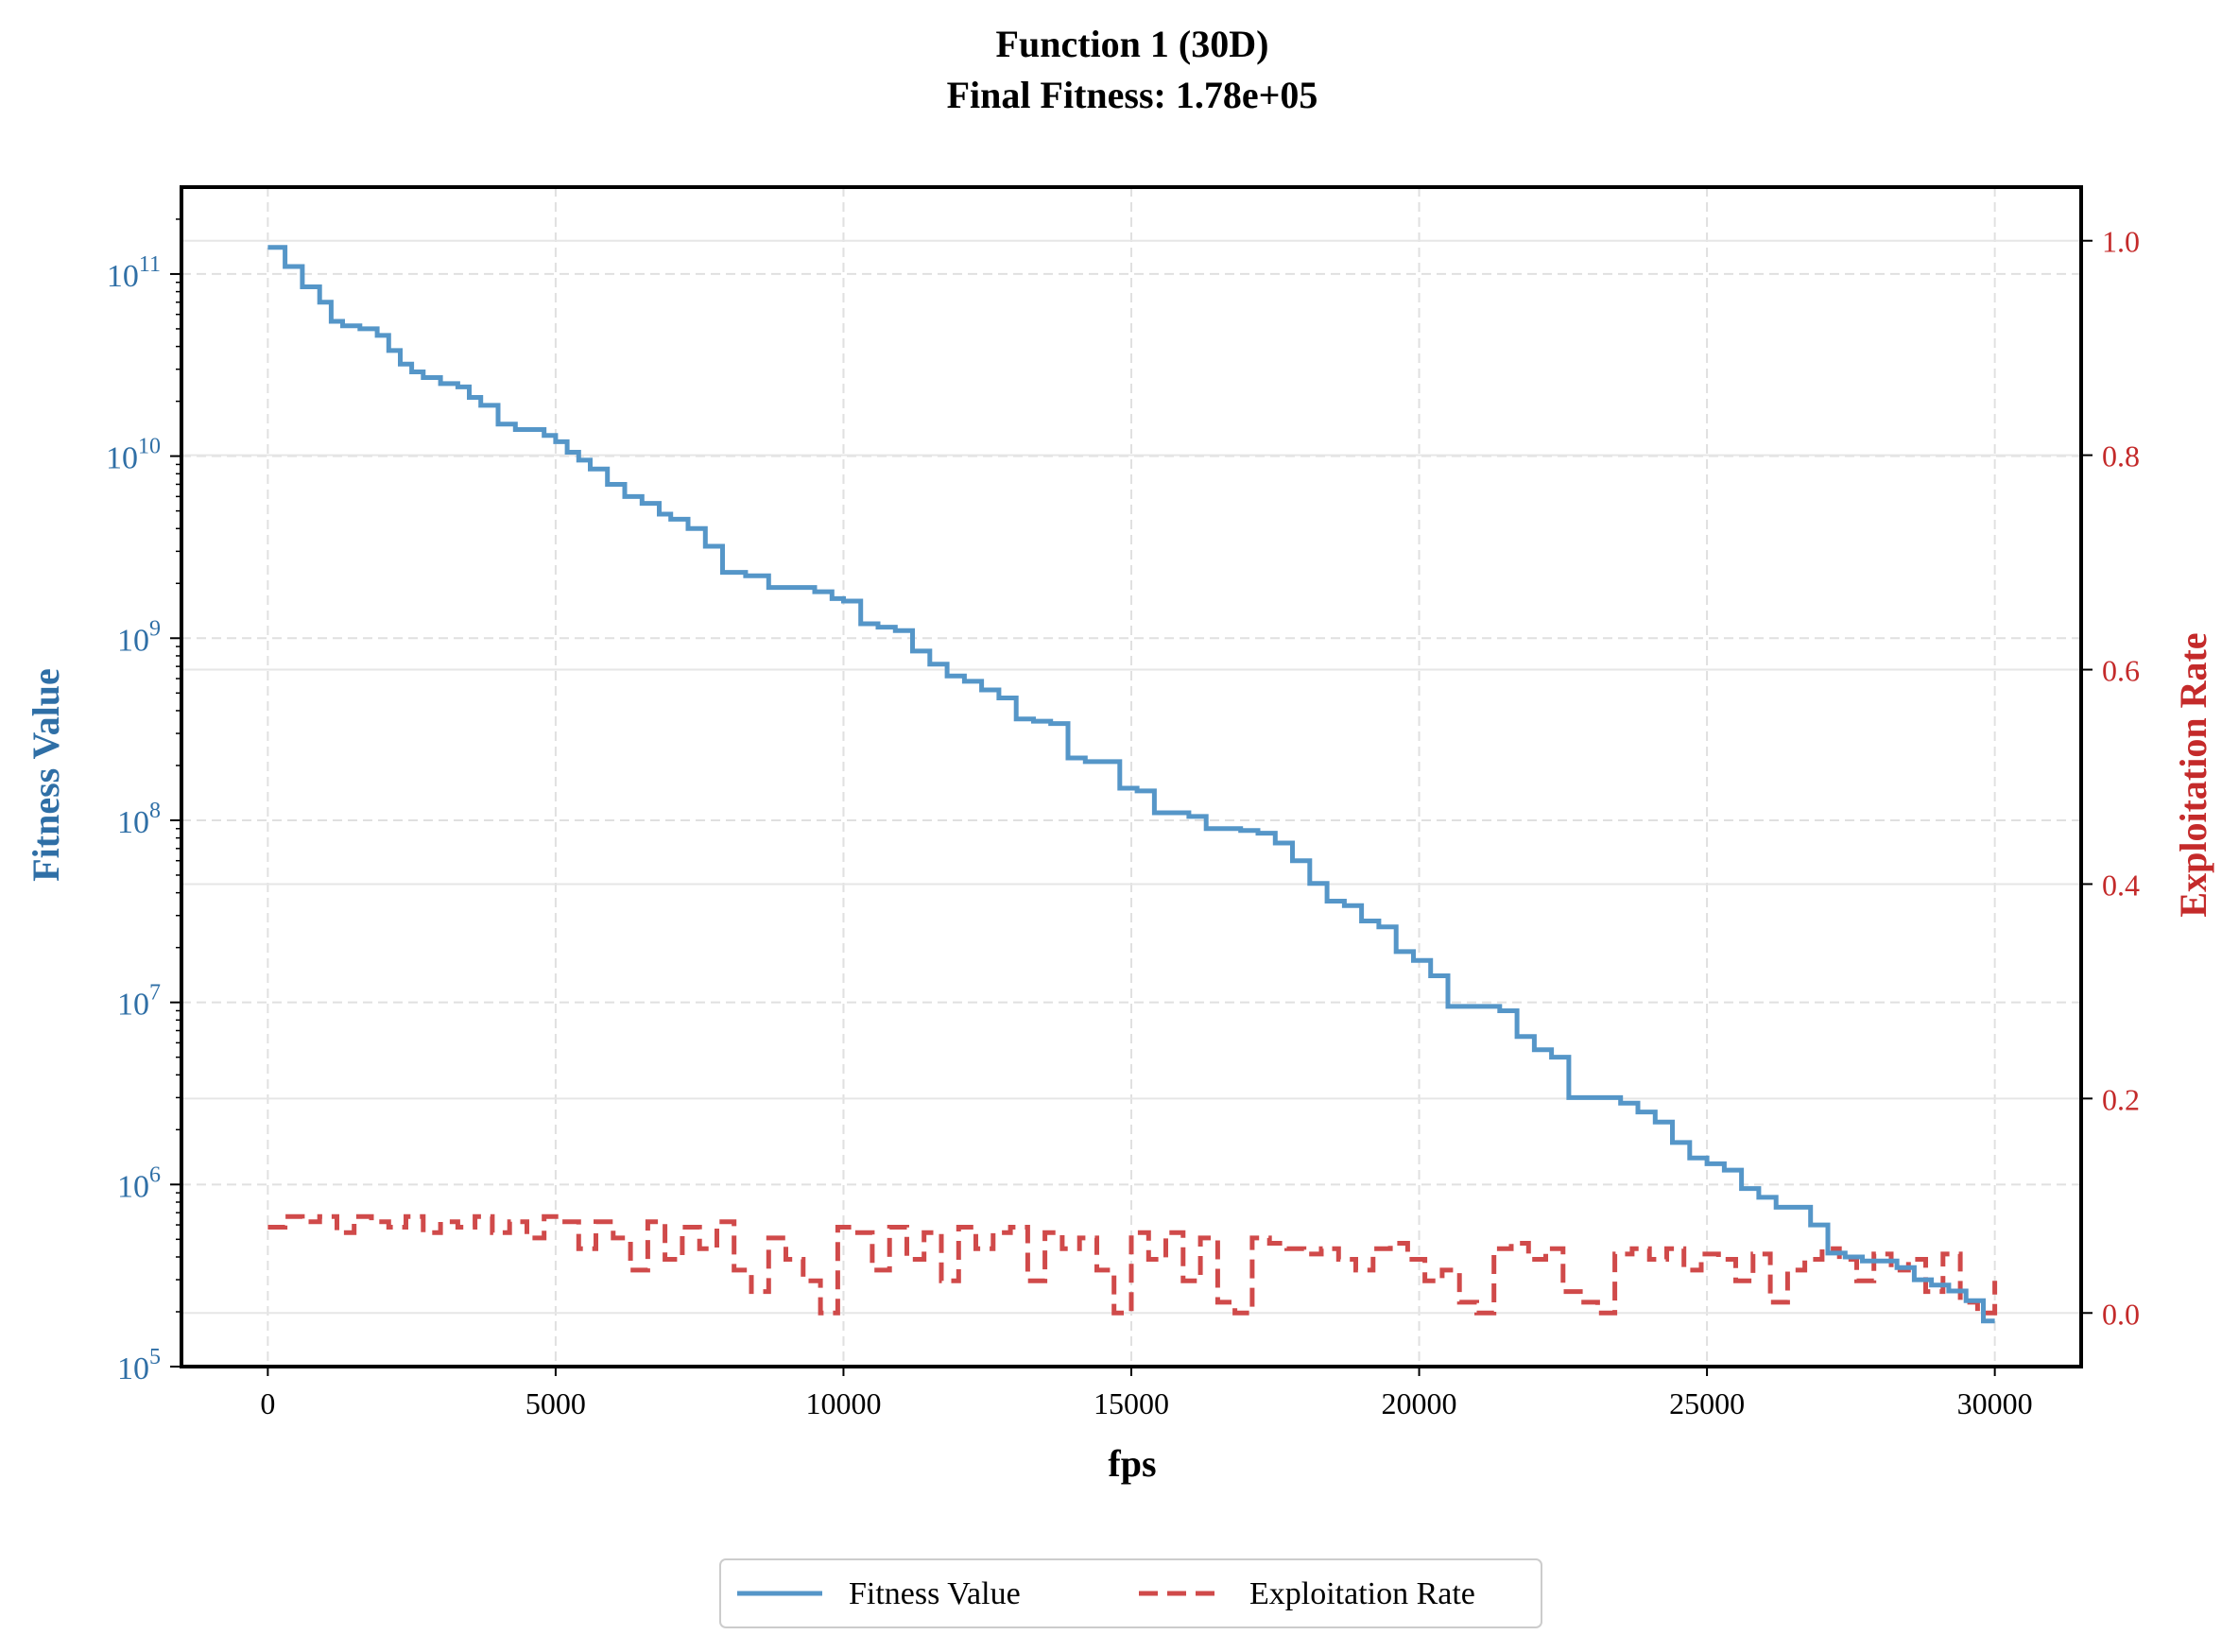 The image size is (2239, 1652). Describe the element at coordinates (139, 637) in the screenshot. I see `left-tick-label: 10⁹` at that location.